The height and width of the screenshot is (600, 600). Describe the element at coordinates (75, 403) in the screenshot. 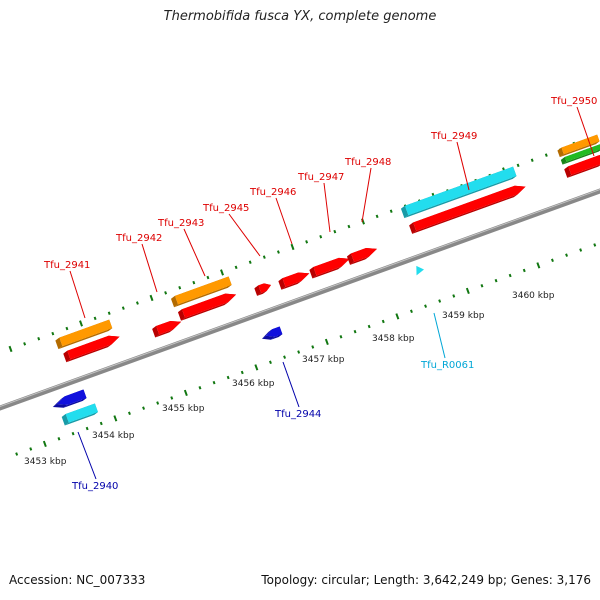

I see `cds-tfu2940-side` at that location.